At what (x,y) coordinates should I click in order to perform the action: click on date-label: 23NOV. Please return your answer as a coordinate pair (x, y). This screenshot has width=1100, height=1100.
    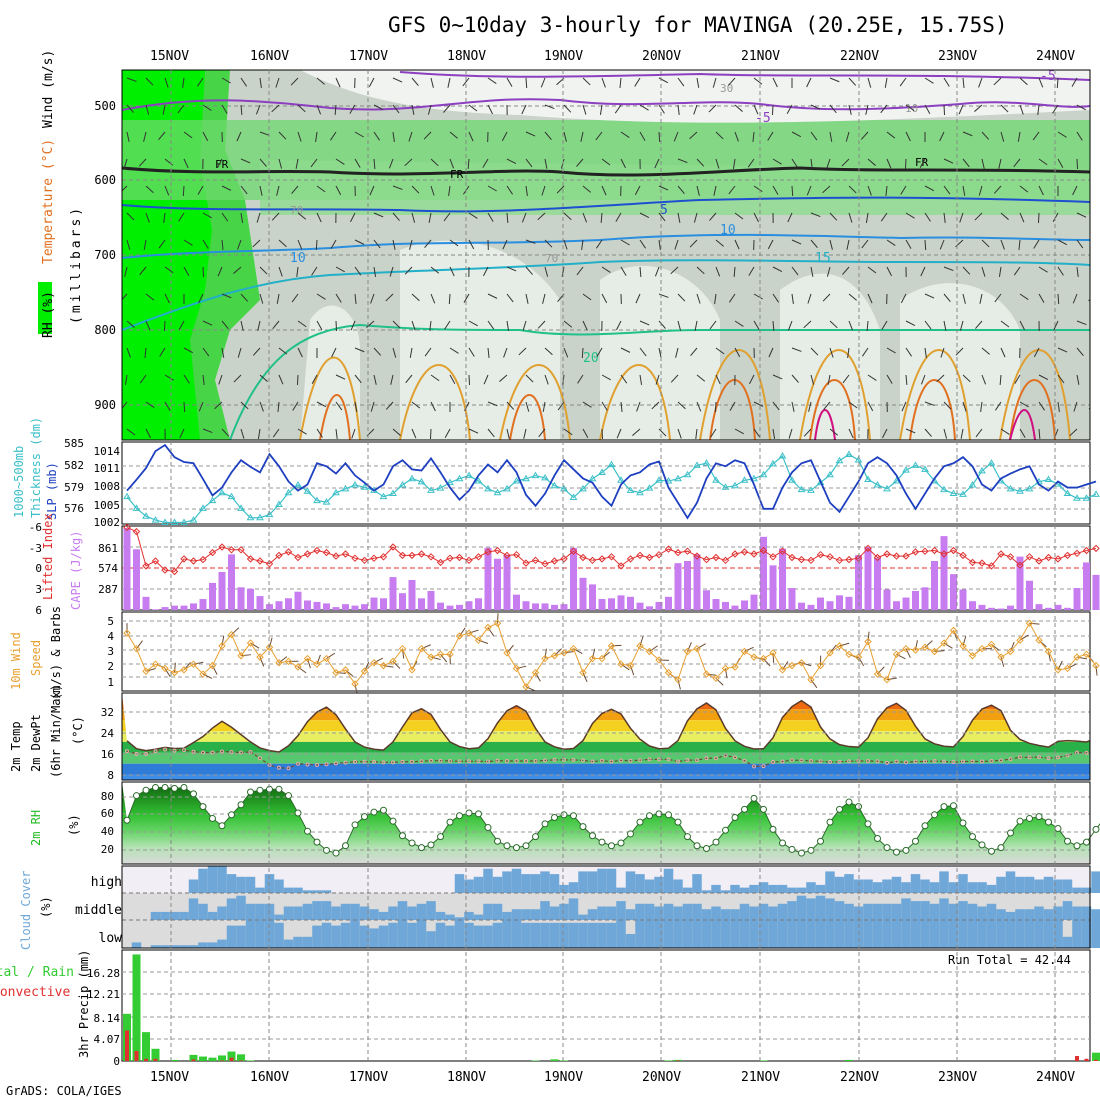
    Looking at the image, I should click on (957, 1077).